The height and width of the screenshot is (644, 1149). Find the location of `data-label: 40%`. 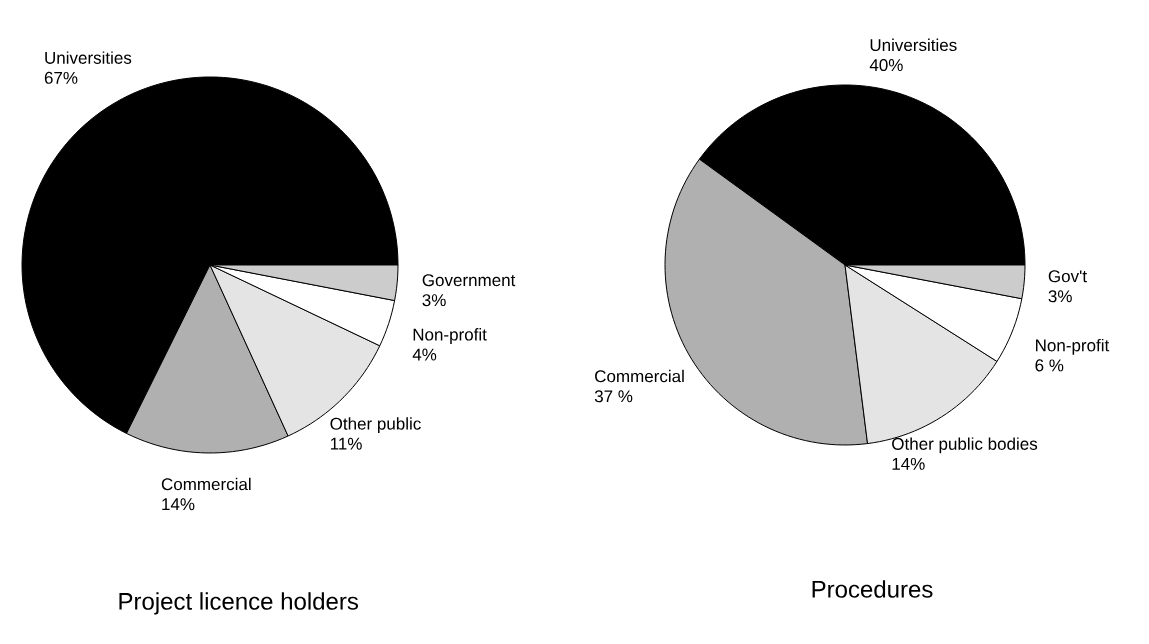

data-label: 40% is located at coordinates (886, 65).